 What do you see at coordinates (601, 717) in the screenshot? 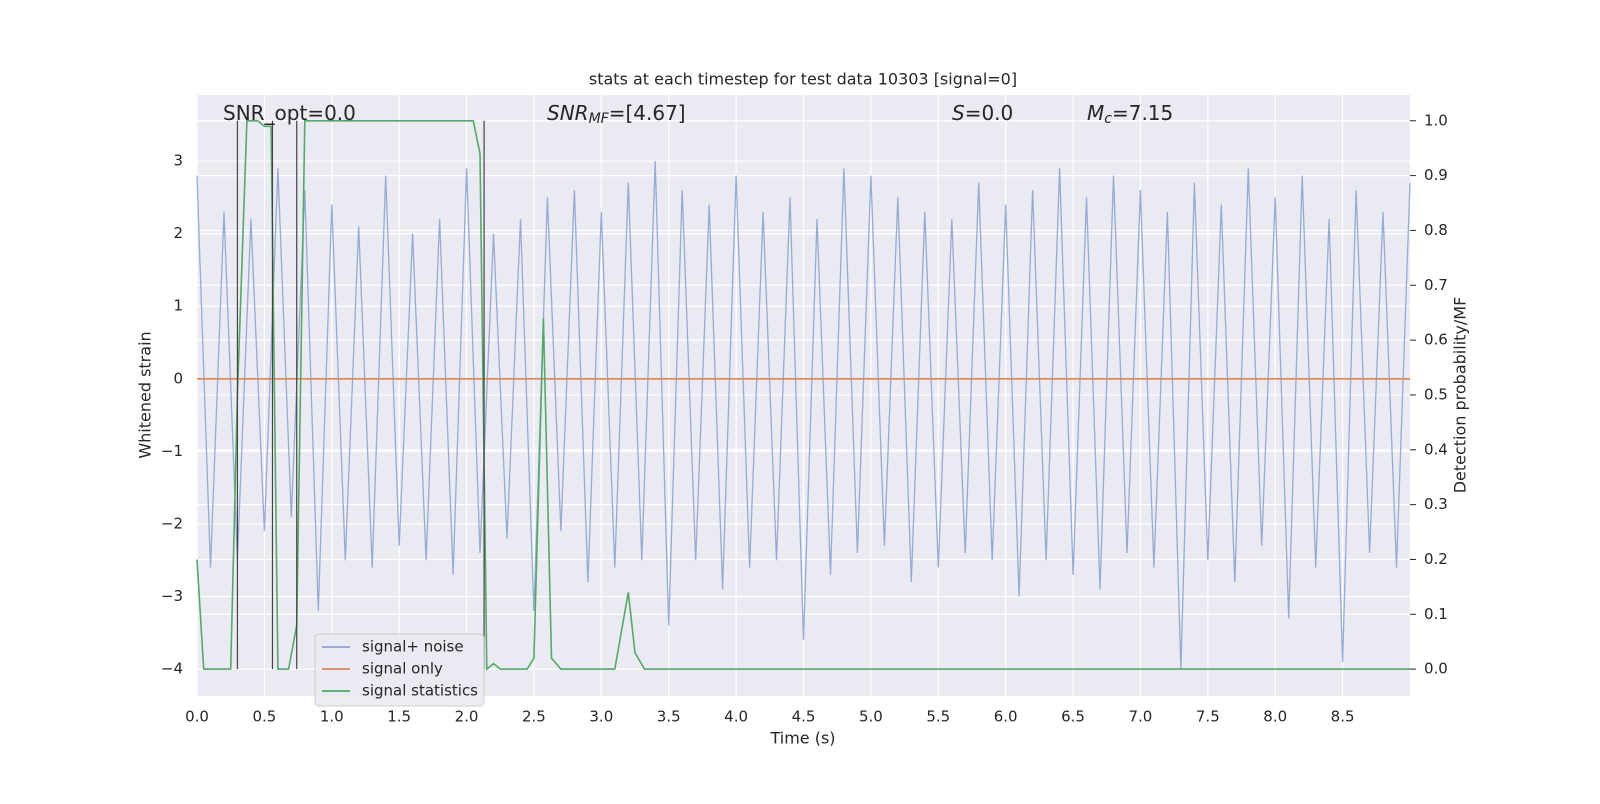
I see `x-tick-label: 3.0` at bounding box center [601, 717].